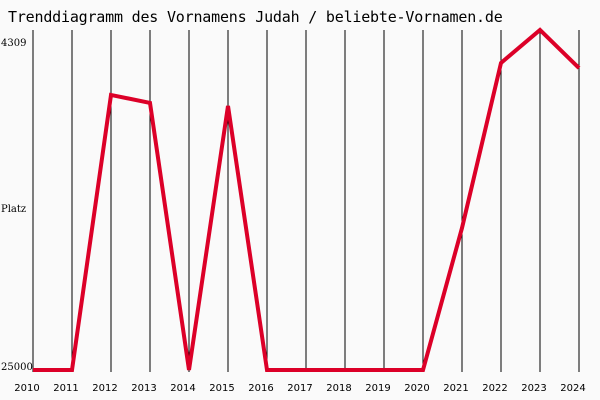 The image size is (600, 400). What do you see at coordinates (17, 367) in the screenshot?
I see `y-tick-bottom: 25000` at bounding box center [17, 367].